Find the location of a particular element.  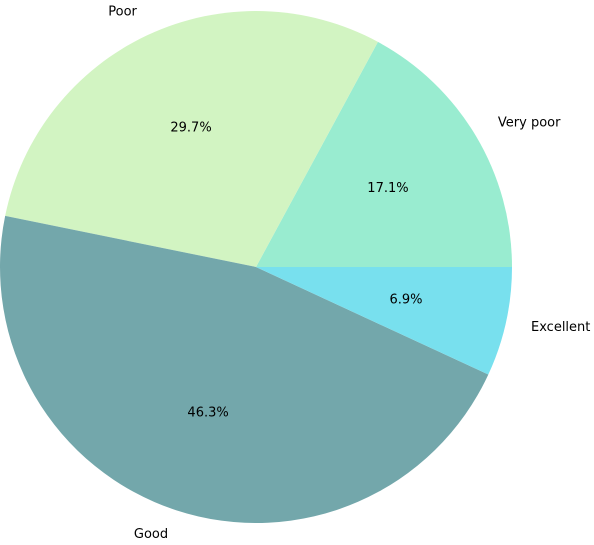

pie-slice-excellent is located at coordinates (384, 321).